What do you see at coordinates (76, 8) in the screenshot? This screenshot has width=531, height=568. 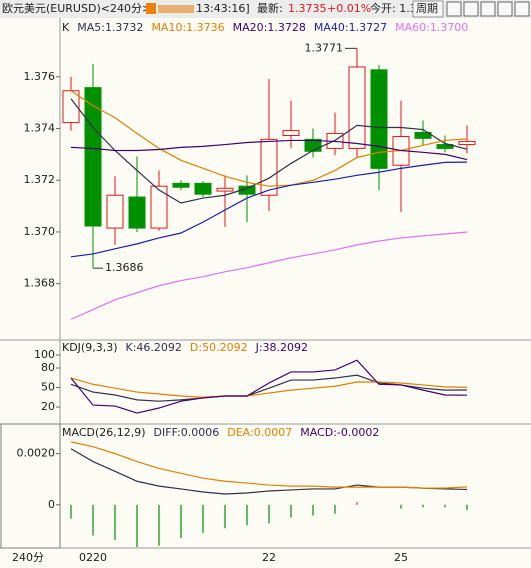 I see `symbol: 欧元美元(EURUSD)<240分>` at bounding box center [76, 8].